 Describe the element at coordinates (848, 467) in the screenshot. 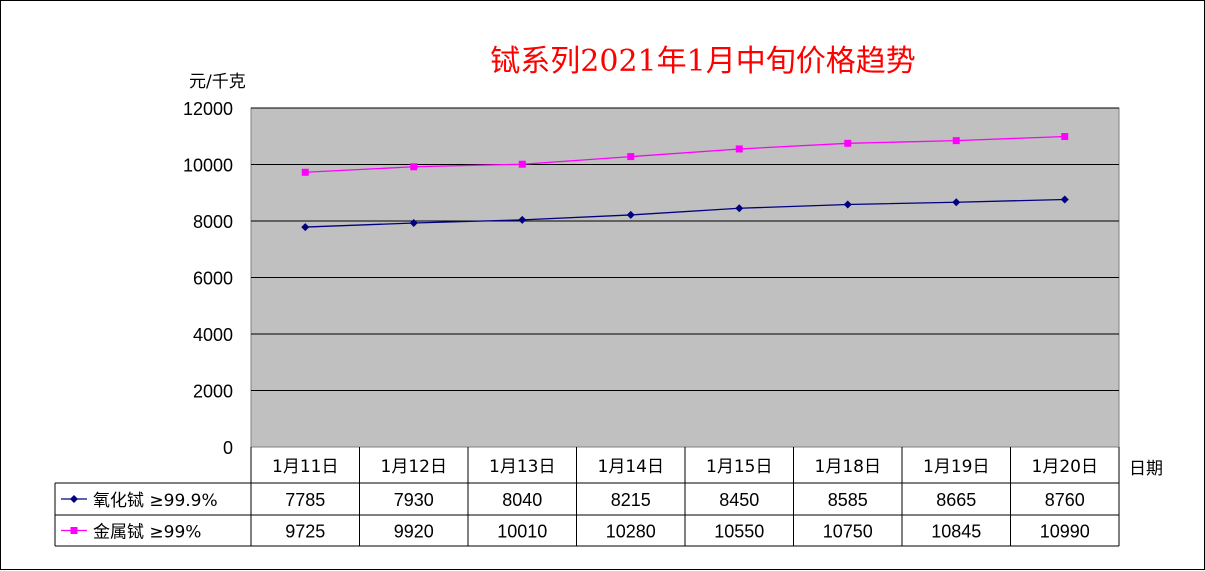

I see `x-category-label: 1月18日` at that location.